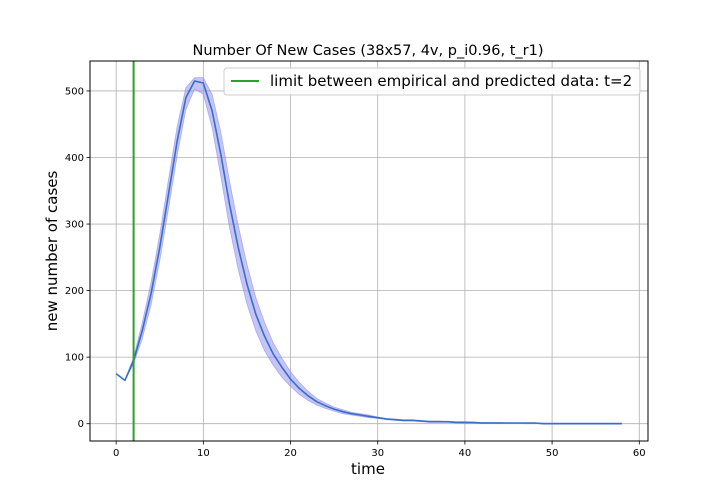 The image size is (720, 504). I want to click on x-axis-label: time, so click(368, 469).